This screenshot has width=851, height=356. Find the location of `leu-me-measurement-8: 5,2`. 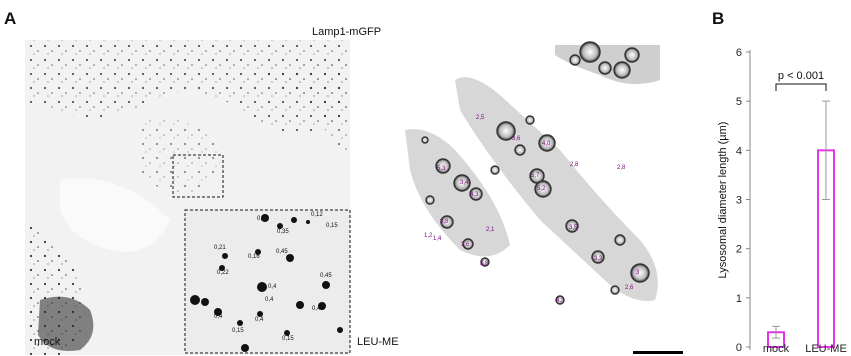

leu-me-measurement-8: 5,2 is located at coordinates (541, 189).